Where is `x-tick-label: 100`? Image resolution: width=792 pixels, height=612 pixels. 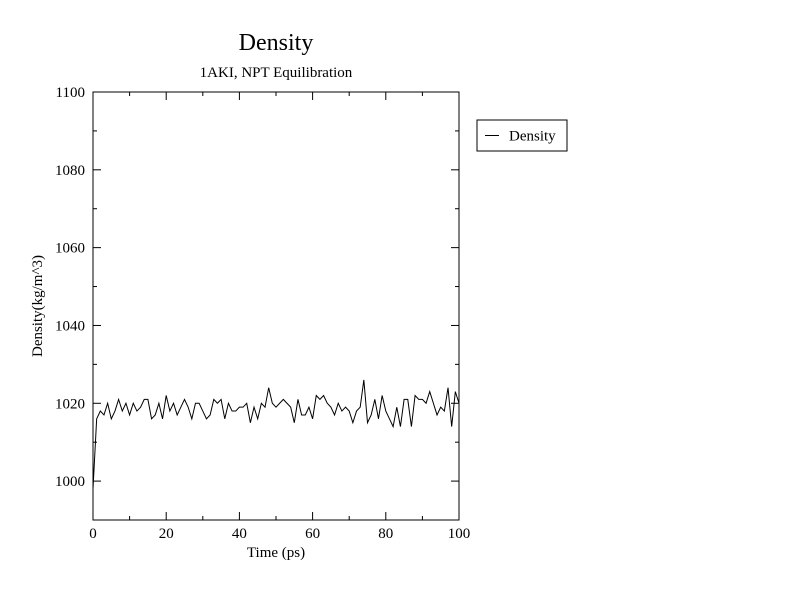 x-tick-label: 100 is located at coordinates (459, 534).